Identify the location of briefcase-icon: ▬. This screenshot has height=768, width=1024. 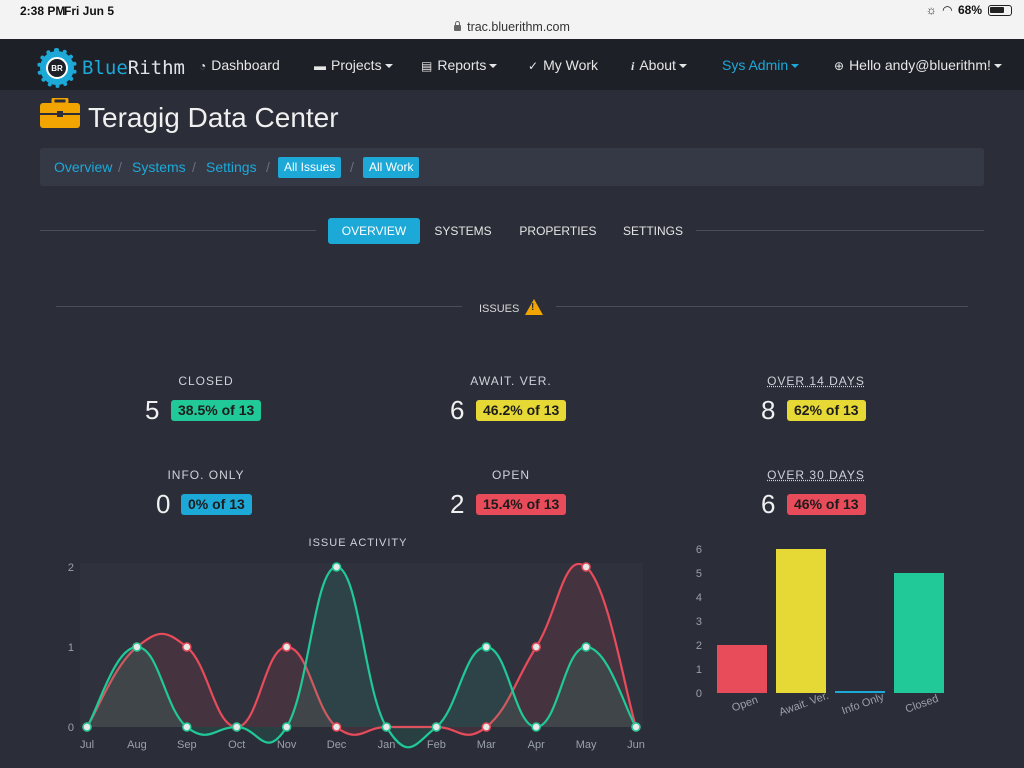
(320, 66).